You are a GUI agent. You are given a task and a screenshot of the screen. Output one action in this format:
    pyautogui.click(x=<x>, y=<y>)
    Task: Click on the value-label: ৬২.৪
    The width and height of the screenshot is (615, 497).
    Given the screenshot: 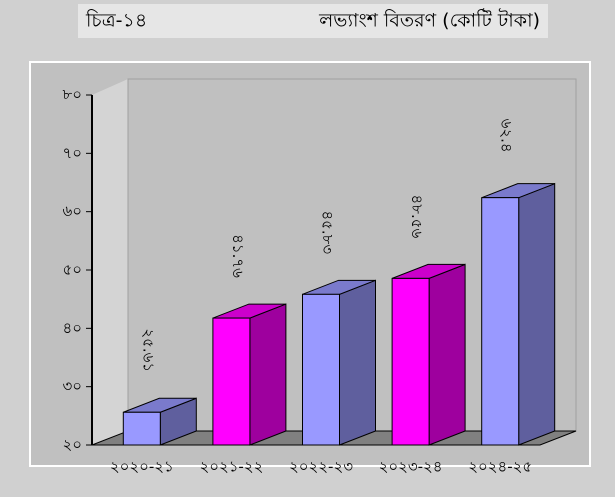 What is the action you would take?
    pyautogui.click(x=507, y=136)
    